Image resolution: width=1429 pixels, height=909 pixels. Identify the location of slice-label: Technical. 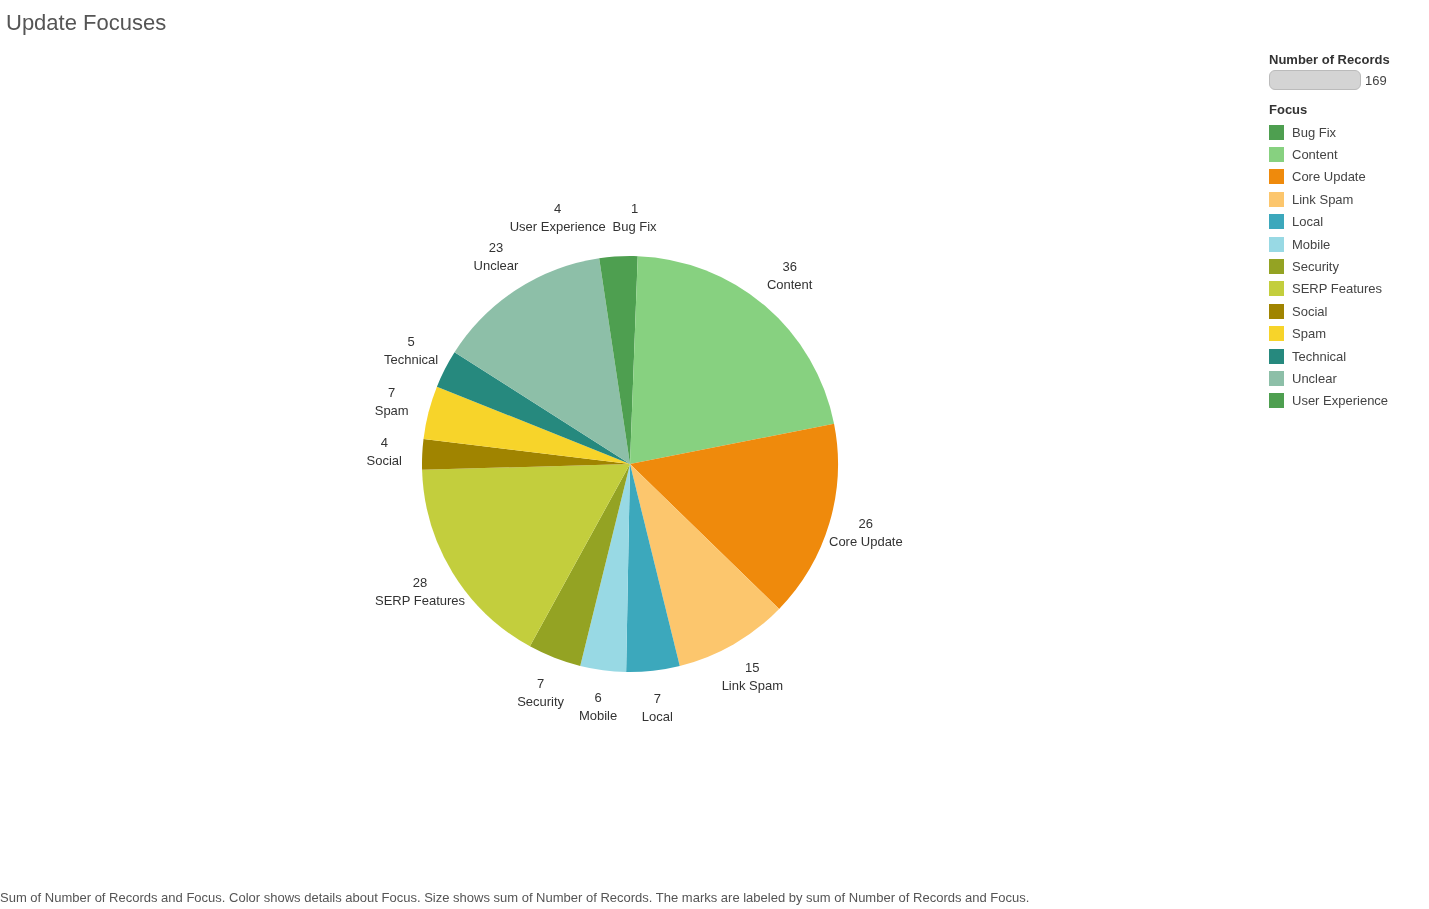
(411, 360).